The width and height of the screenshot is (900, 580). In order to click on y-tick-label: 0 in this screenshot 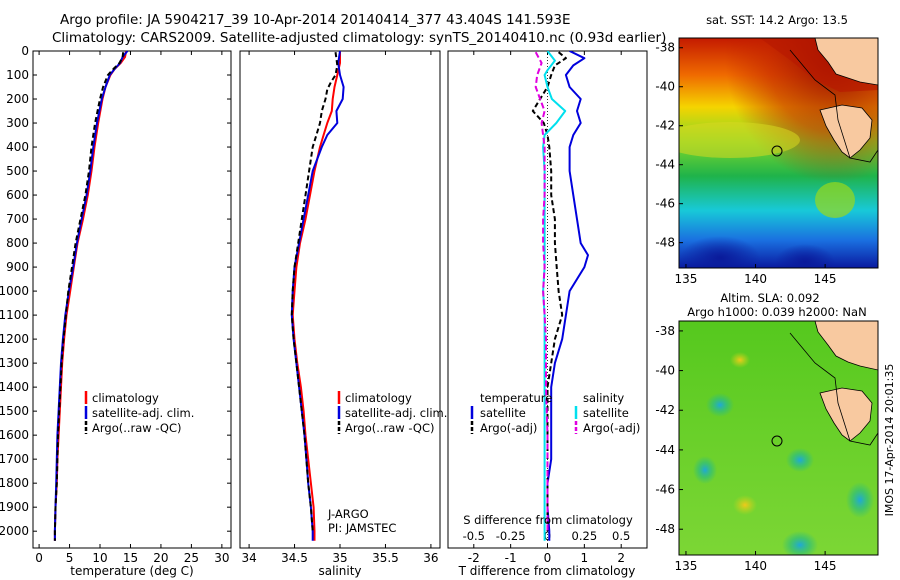, I will do `click(25, 51)`.